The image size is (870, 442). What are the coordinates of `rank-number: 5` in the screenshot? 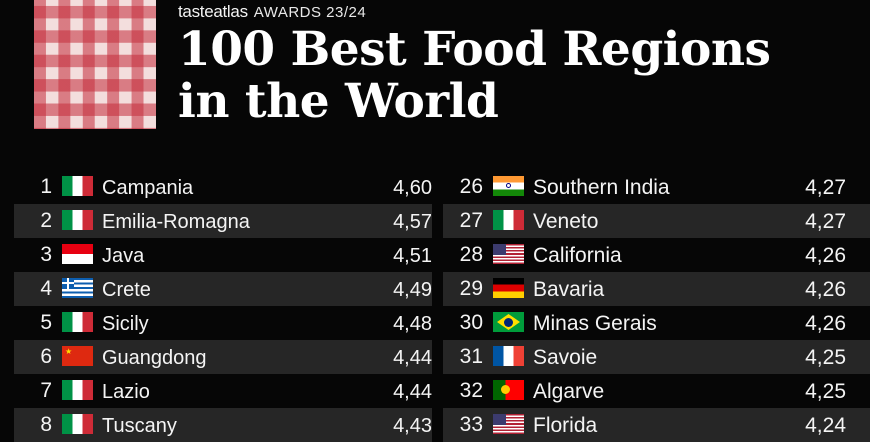 It's located at (46, 322).